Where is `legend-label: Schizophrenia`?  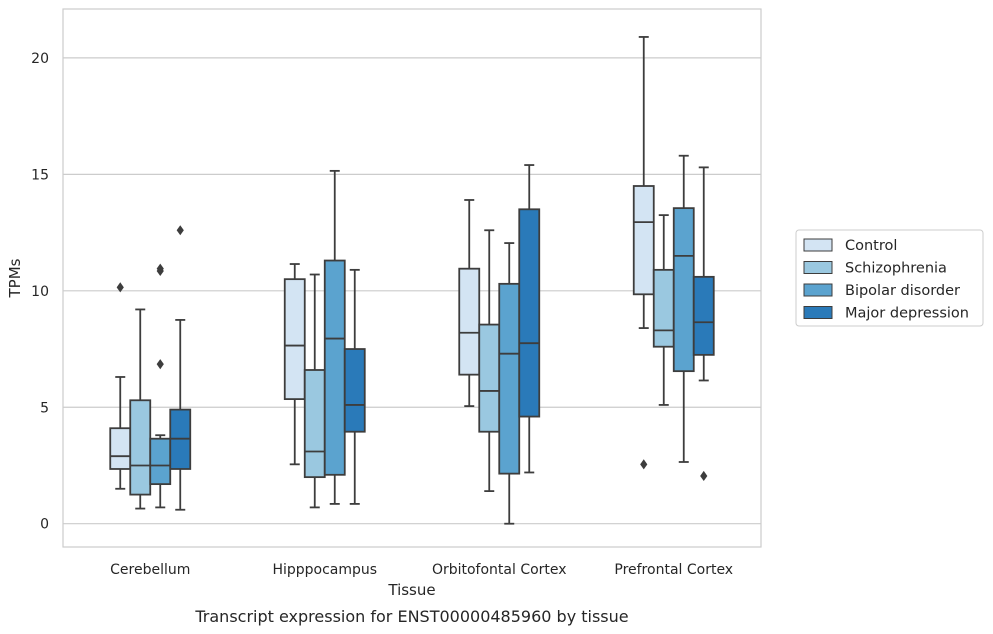 legend-label: Schizophrenia is located at coordinates (896, 269).